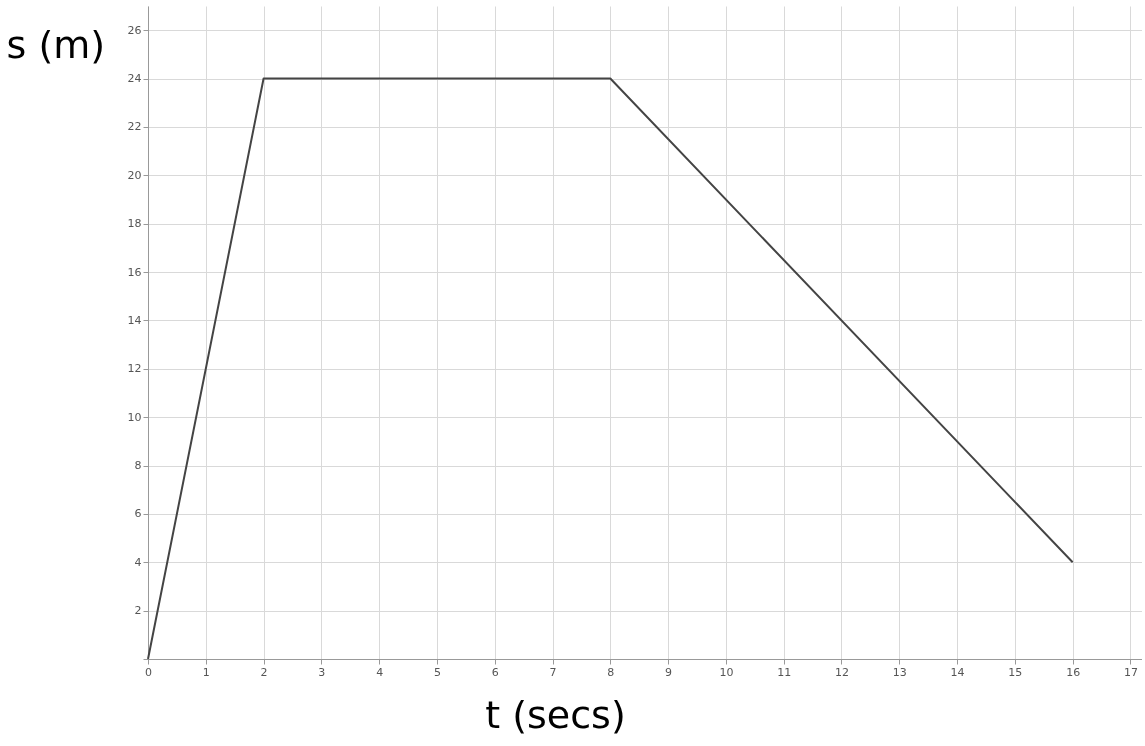 This screenshot has width=1145, height=746. Describe the element at coordinates (134, 224) in the screenshot. I see `y-tick-label: 18` at that location.